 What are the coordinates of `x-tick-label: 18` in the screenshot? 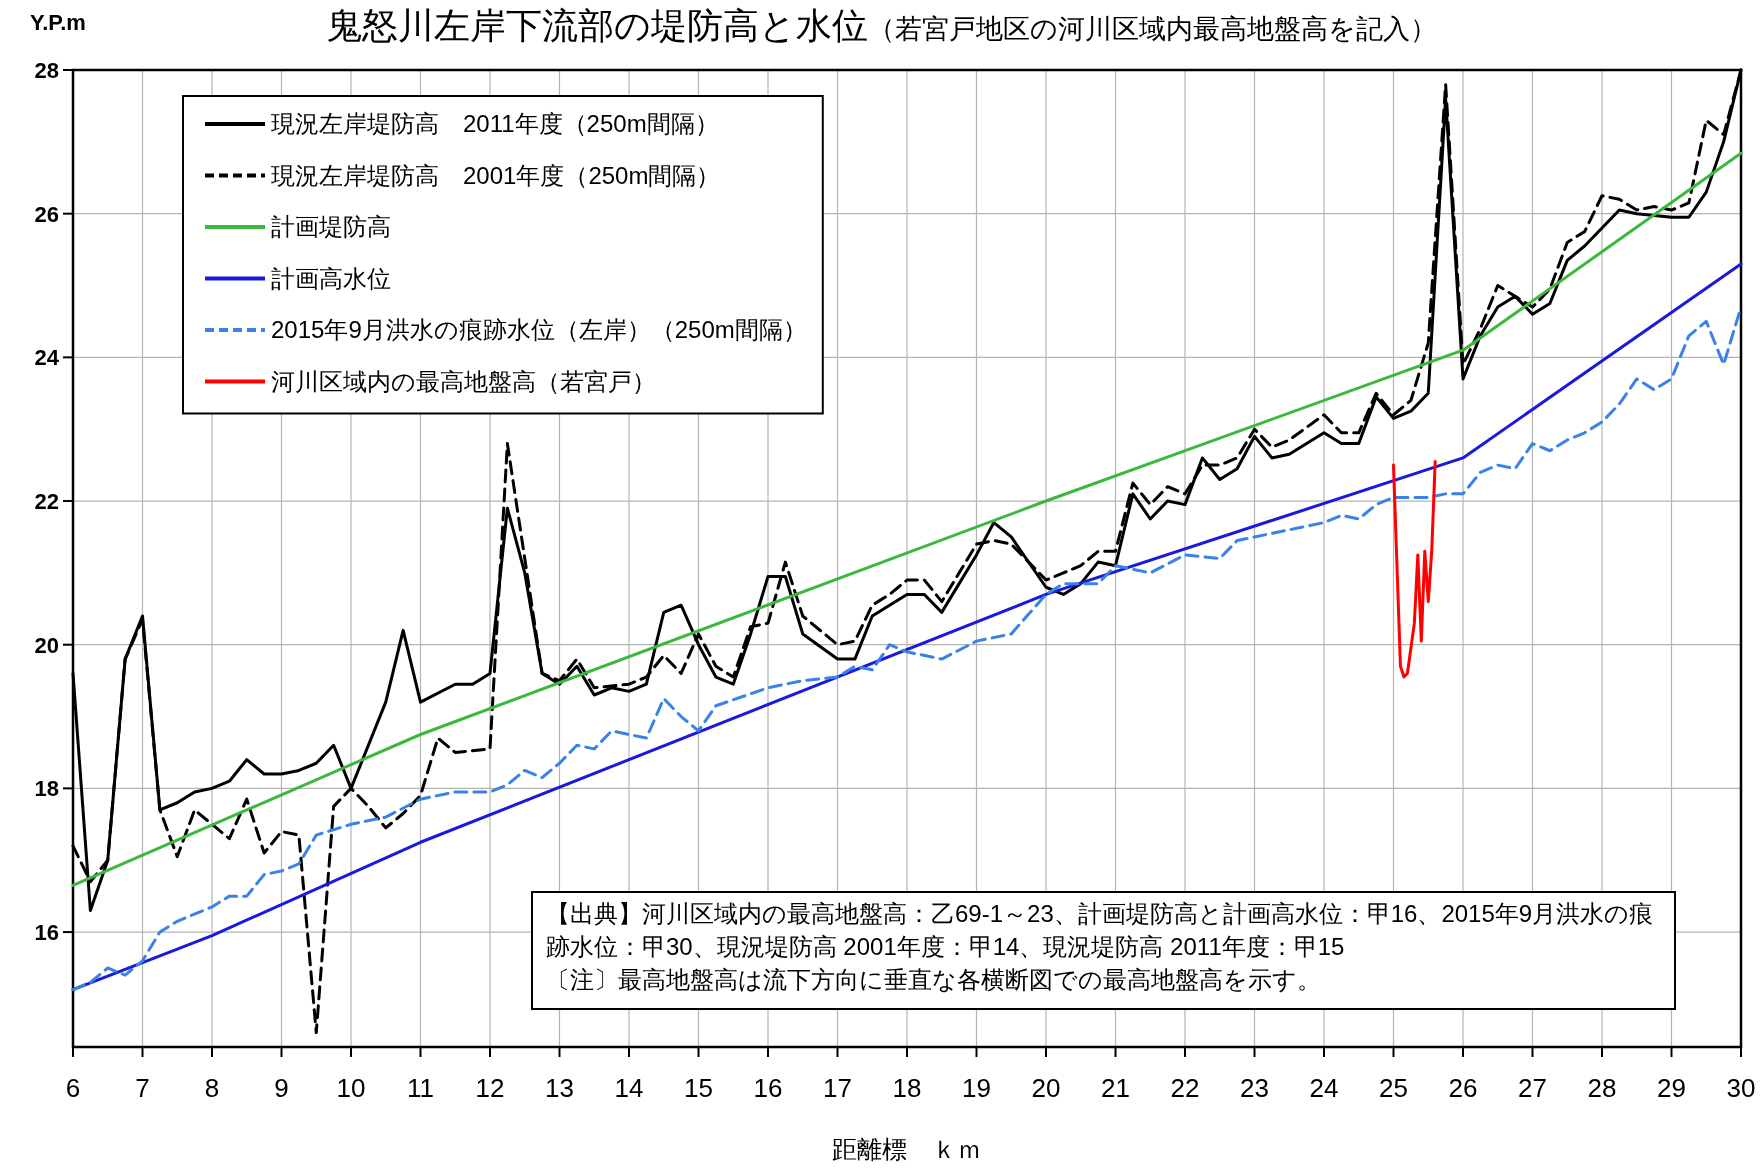 It's located at (907, 1088).